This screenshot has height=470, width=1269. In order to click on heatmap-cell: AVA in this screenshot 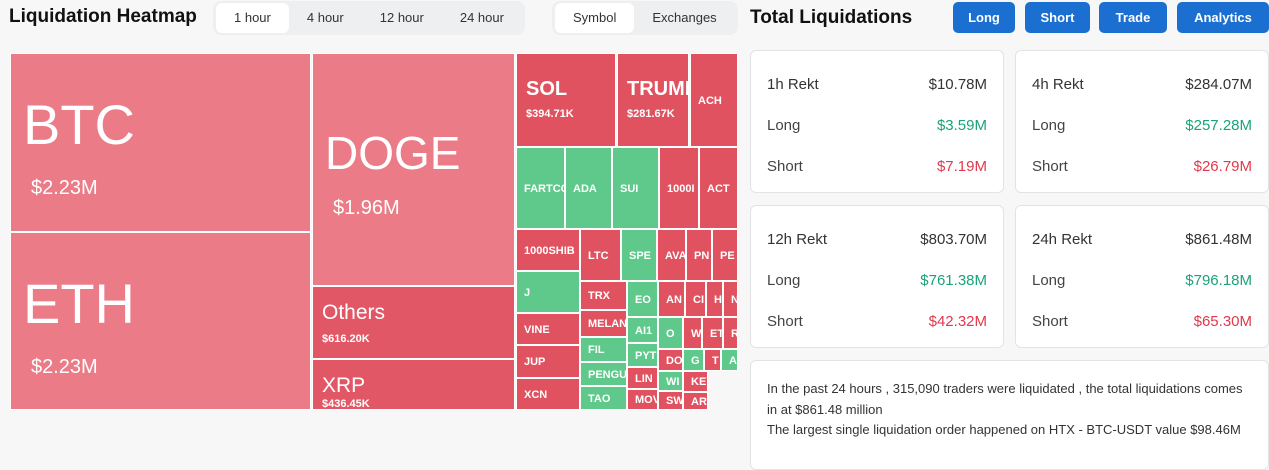, I will do `click(671, 255)`.